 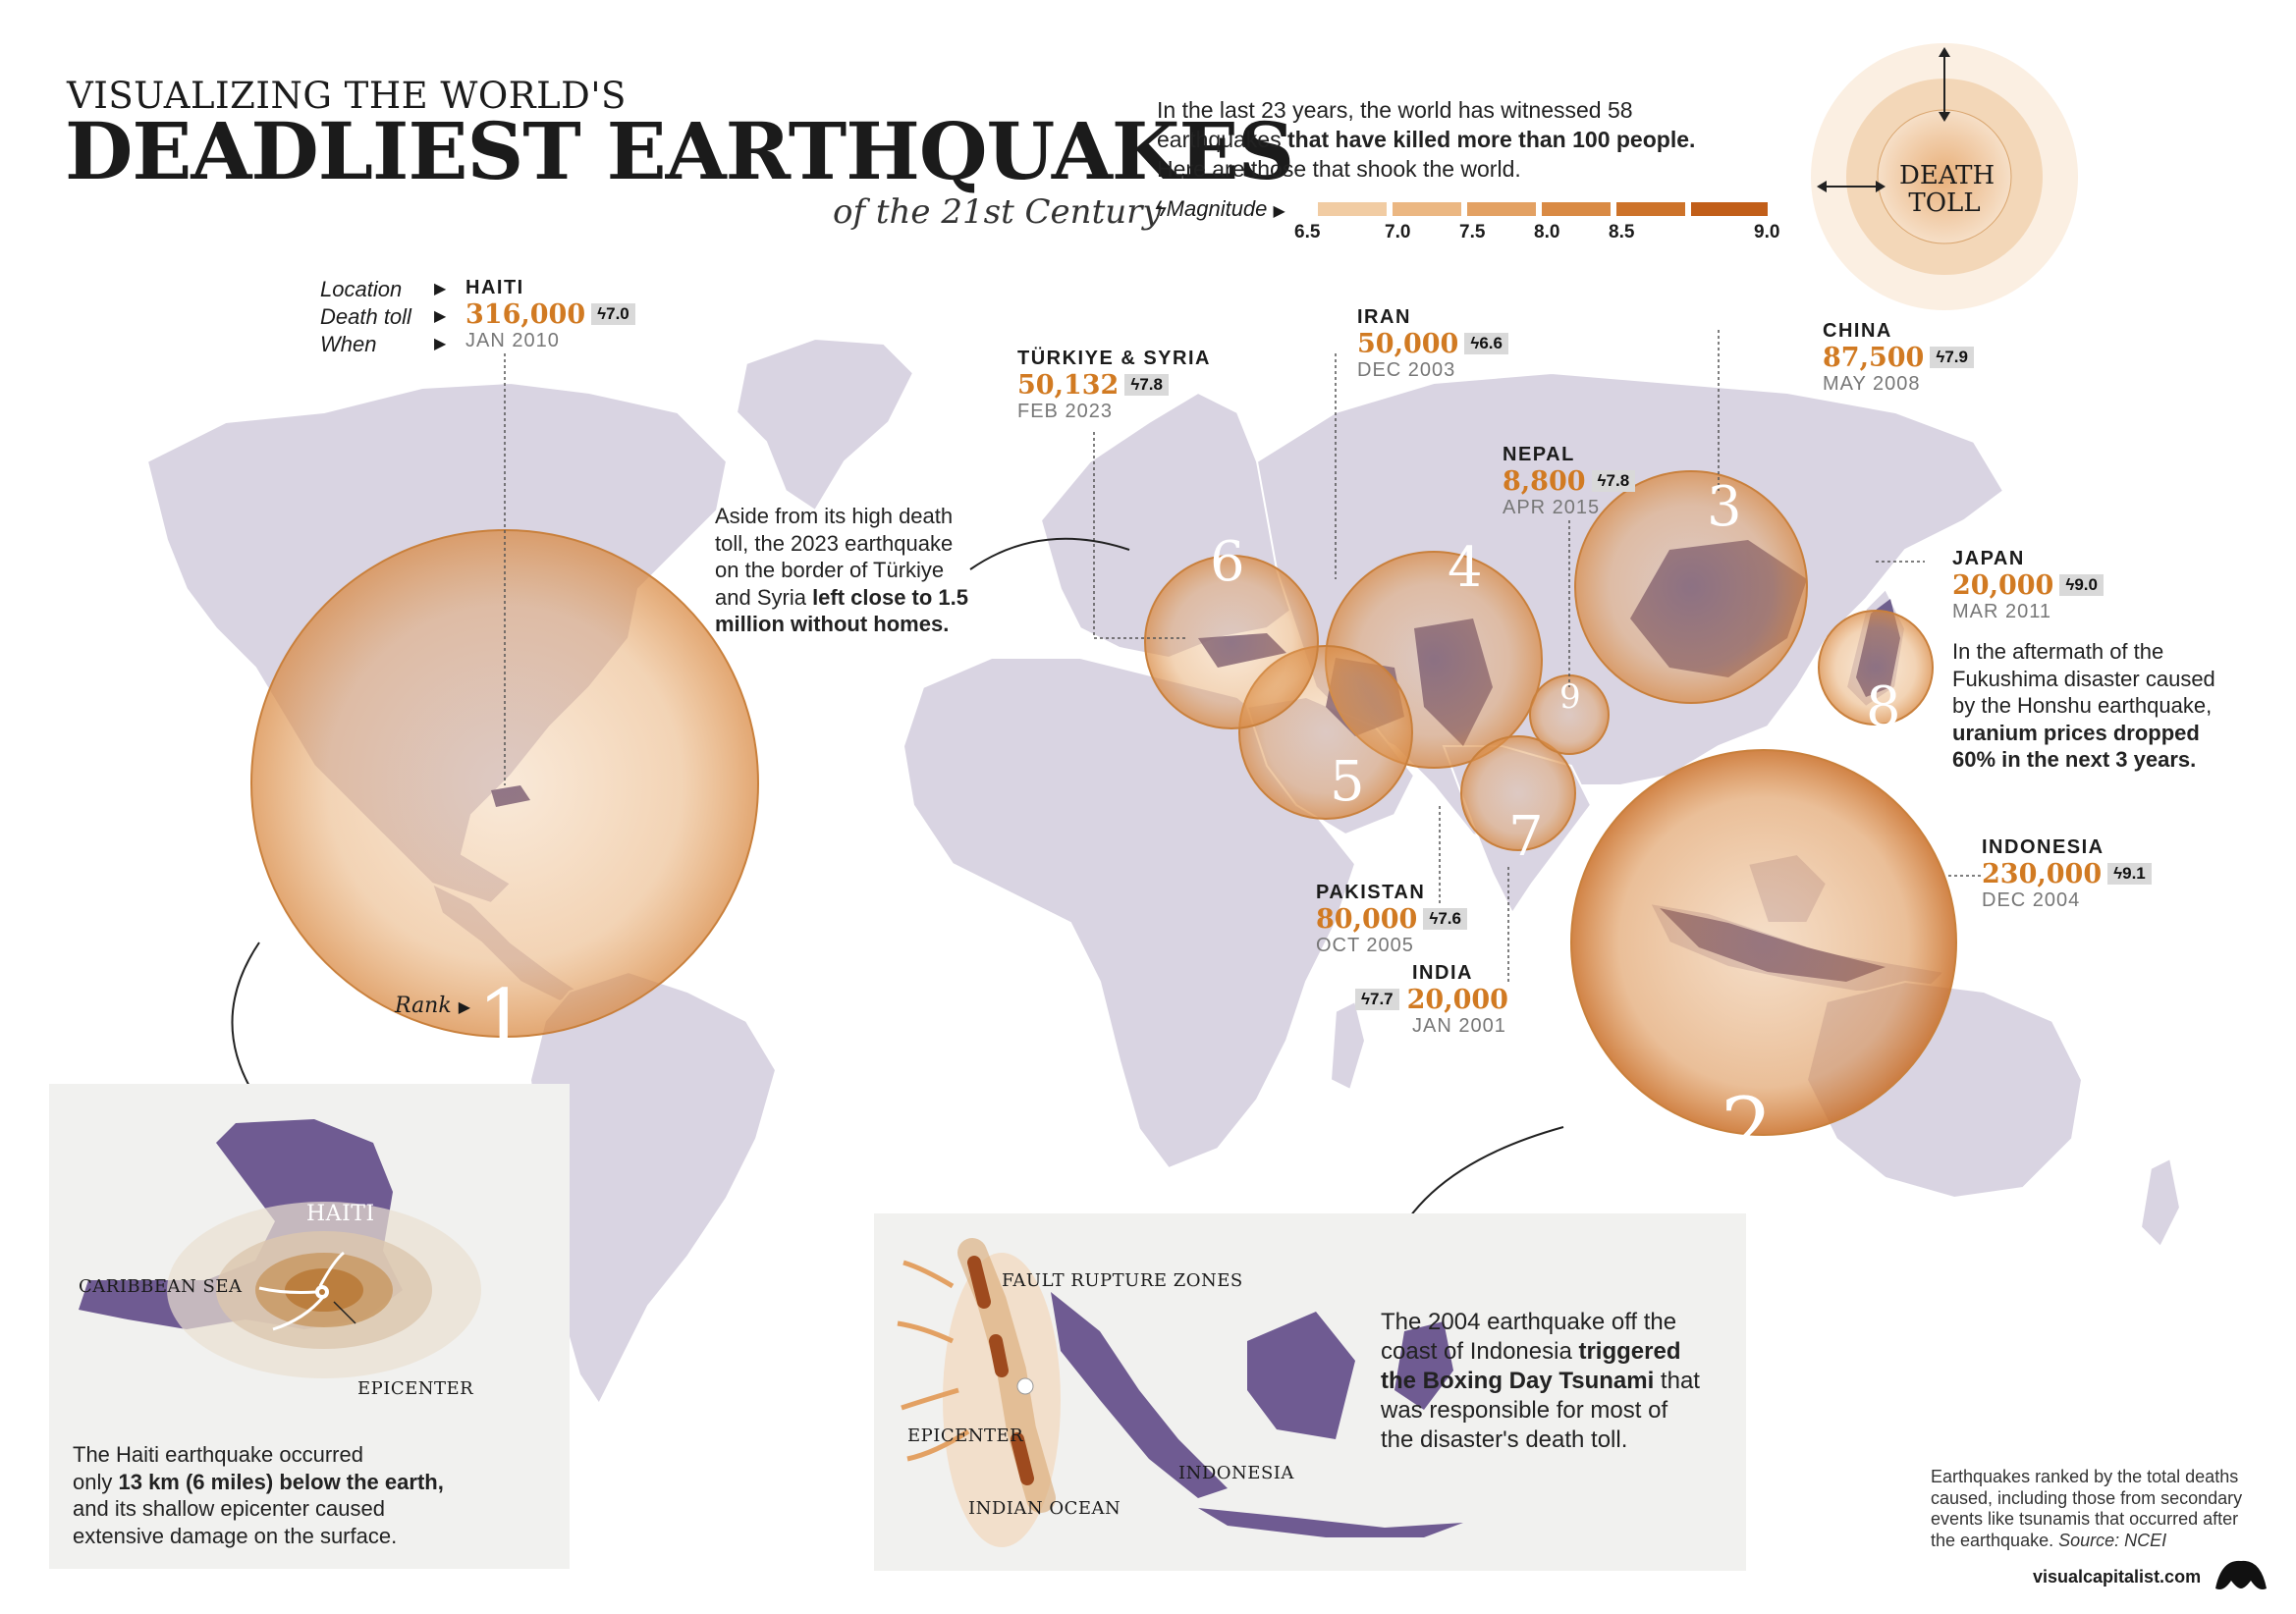 I want to click on eq-label-turkiye: TÜRKIYE & SYRIA 50,132 ϟ7.8 FEB 2023, so click(x=1114, y=385).